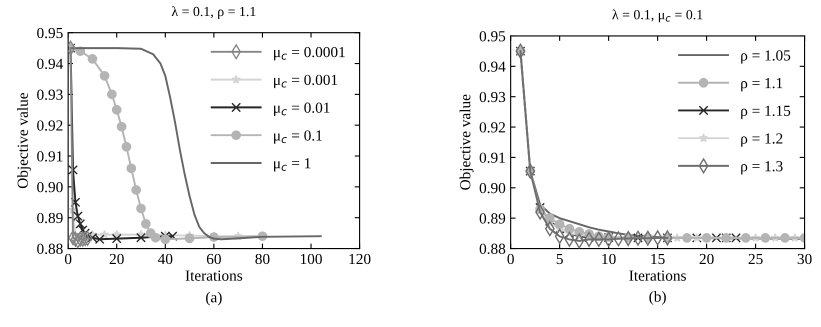 This screenshot has height=327, width=821. What do you see at coordinates (609, 259) in the screenshot?
I see `x-tick-label: 10` at bounding box center [609, 259].